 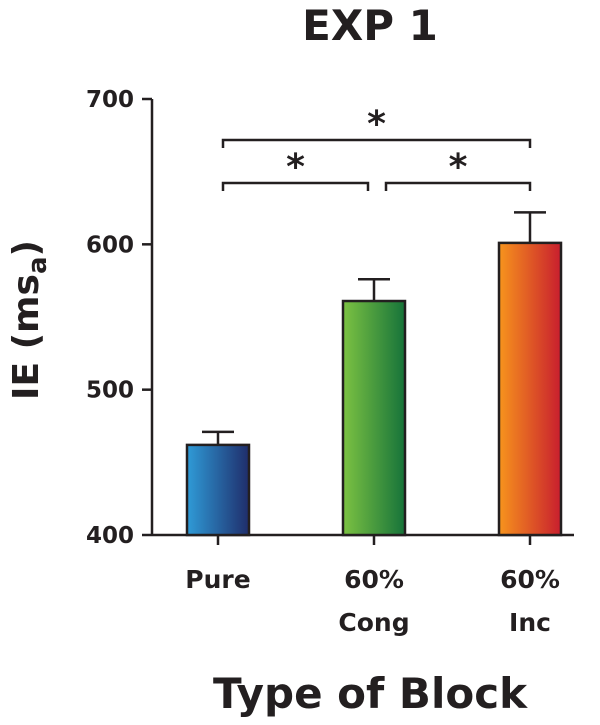 I want to click on chart-title: EXP 1, so click(x=370, y=25).